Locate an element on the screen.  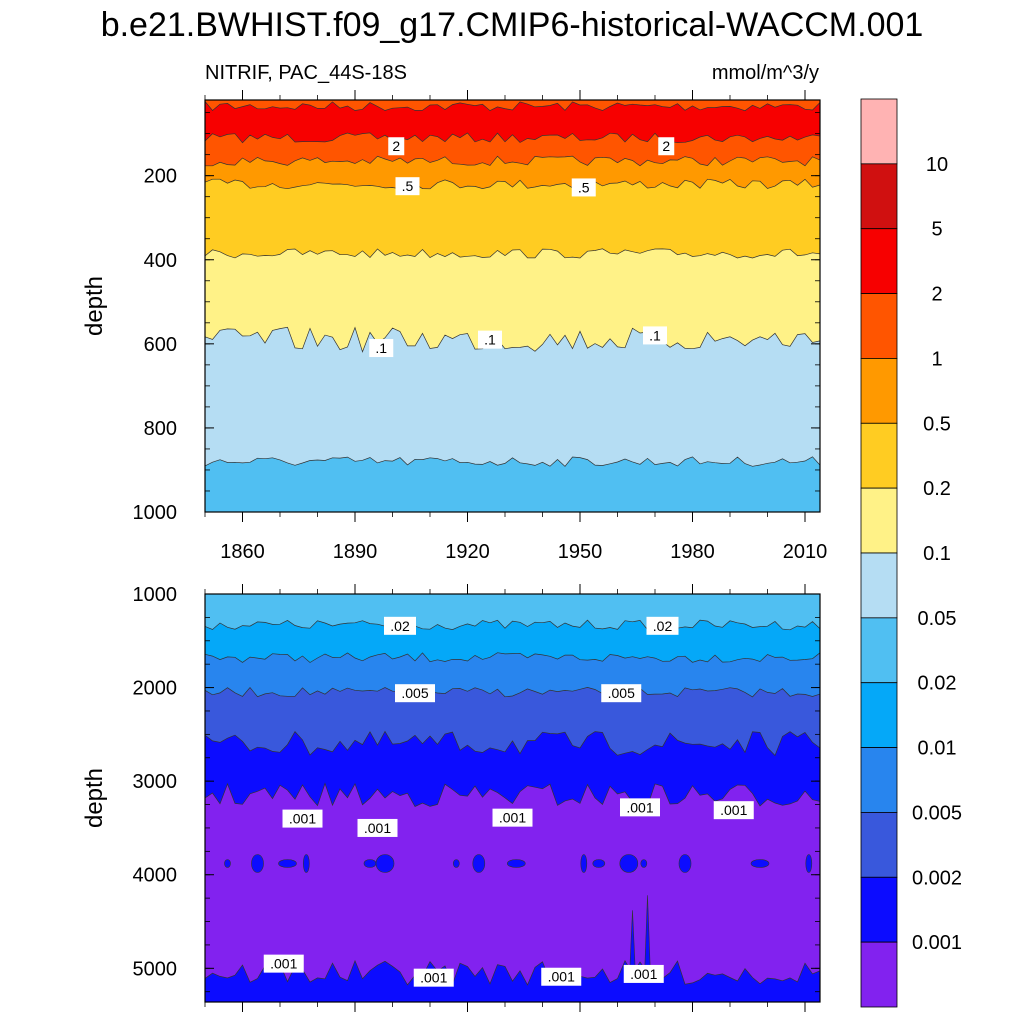
y-tick-label: 400 is located at coordinates (160, 261).